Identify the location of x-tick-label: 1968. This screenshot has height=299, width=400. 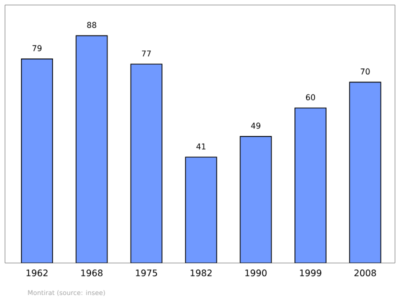
(91, 273).